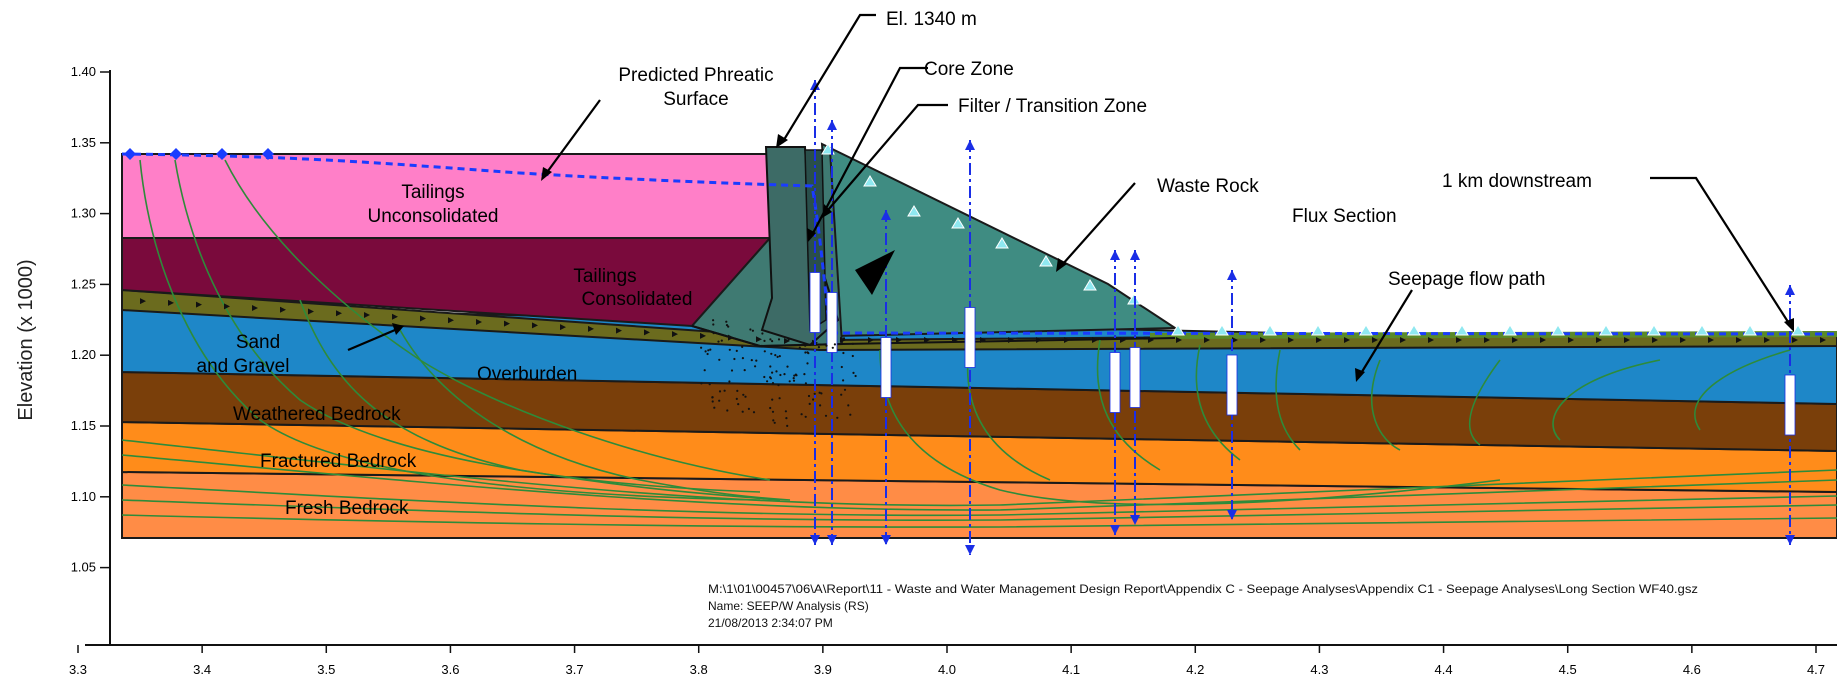 This screenshot has width=1837, height=678. What do you see at coordinates (176, 154) in the screenshot?
I see `head-marker` at bounding box center [176, 154].